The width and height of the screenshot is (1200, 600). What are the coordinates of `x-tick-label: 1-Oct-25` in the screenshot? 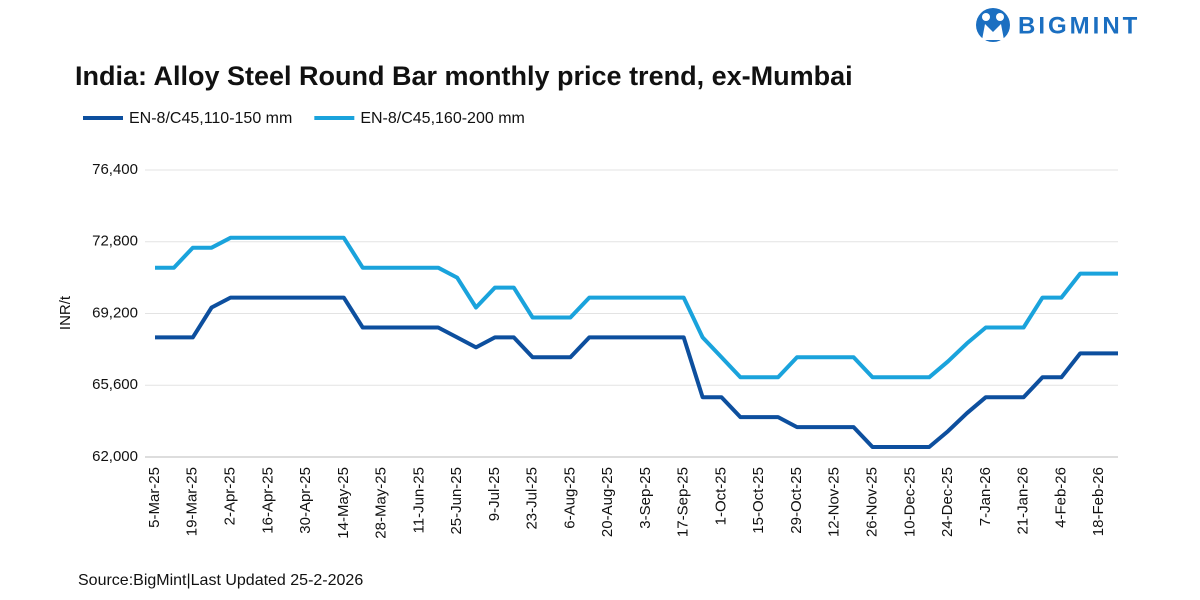 It's located at (720, 496).